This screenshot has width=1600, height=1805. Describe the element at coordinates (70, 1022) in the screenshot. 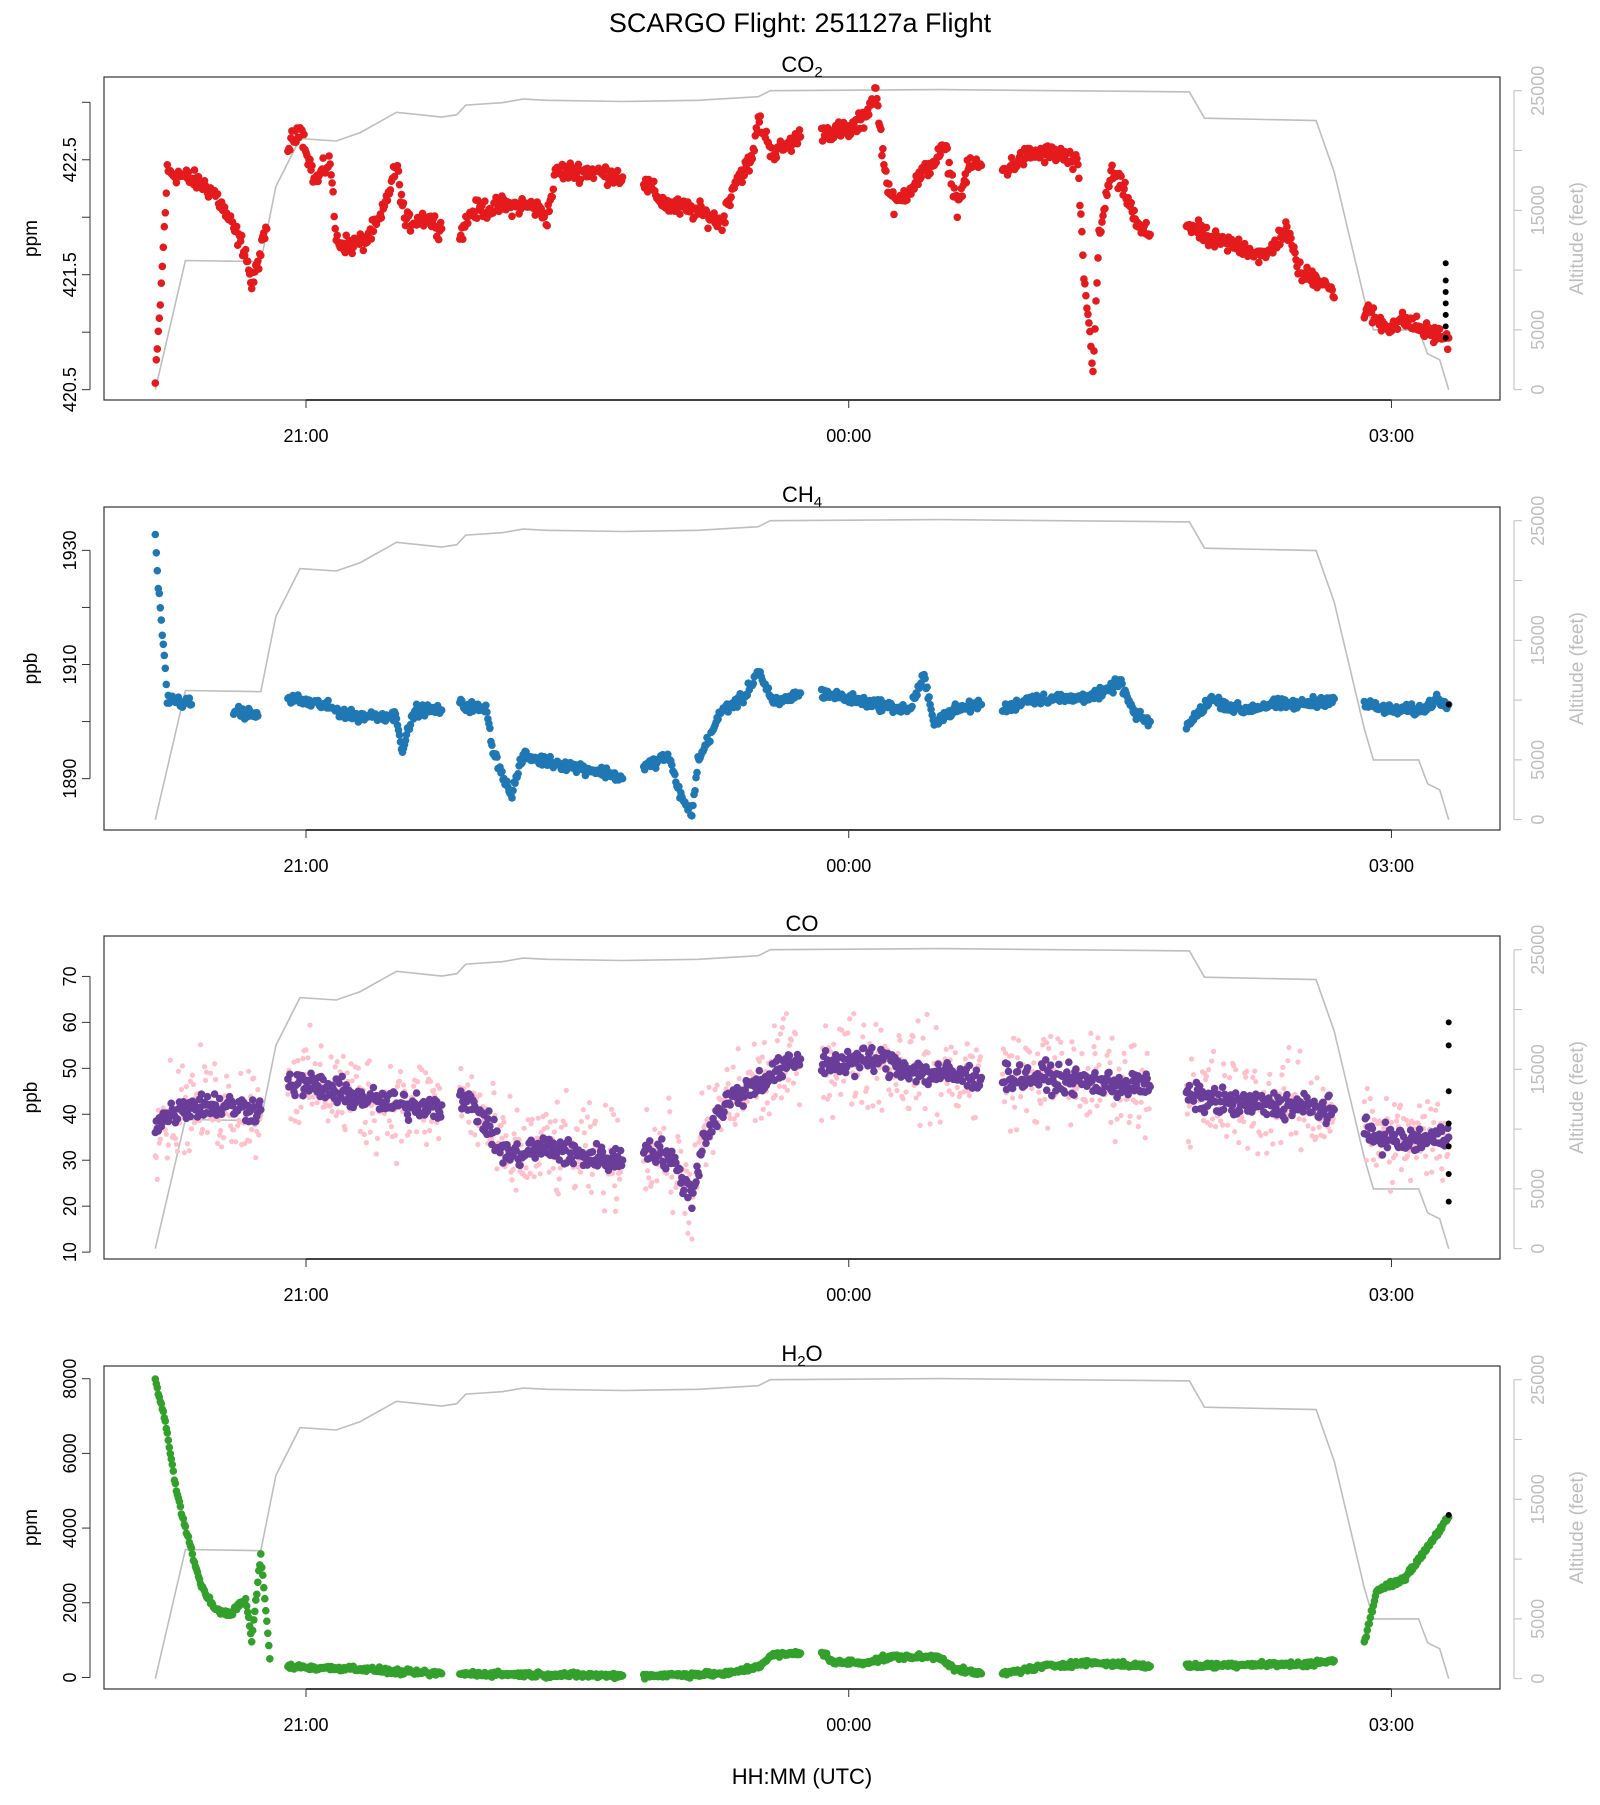

I see `y-tick-label: 60` at that location.